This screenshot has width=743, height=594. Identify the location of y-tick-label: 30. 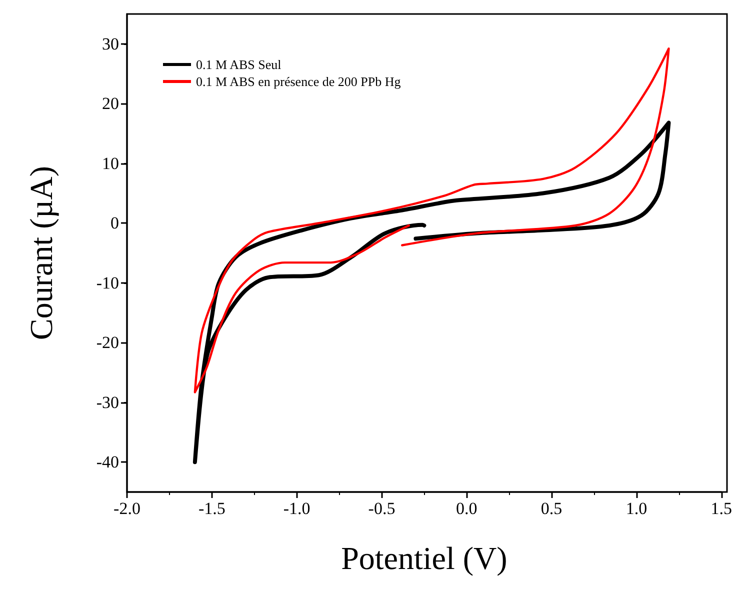
(110, 44).